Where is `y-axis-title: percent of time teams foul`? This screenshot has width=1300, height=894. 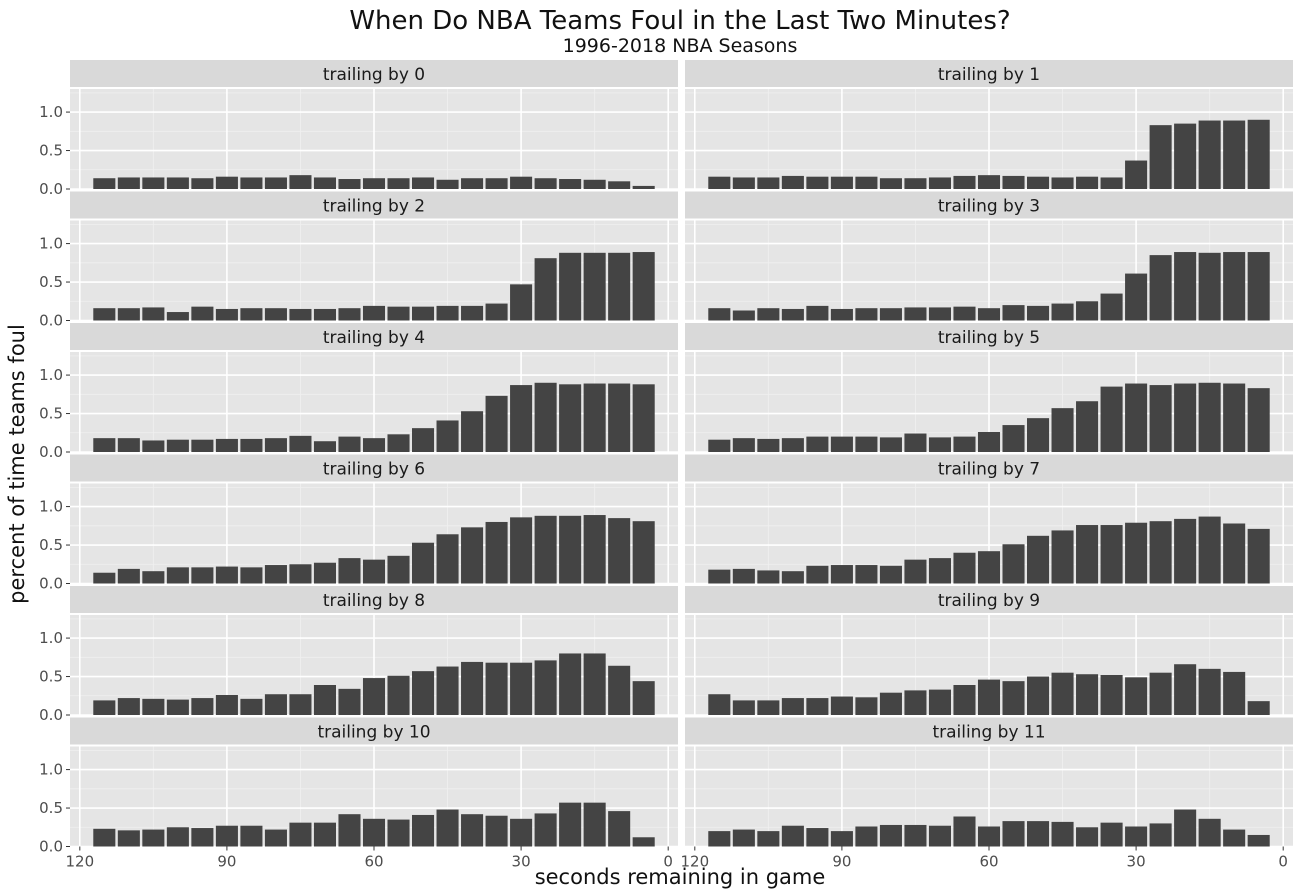 y-axis-title: percent of time teams foul is located at coordinates (17, 464).